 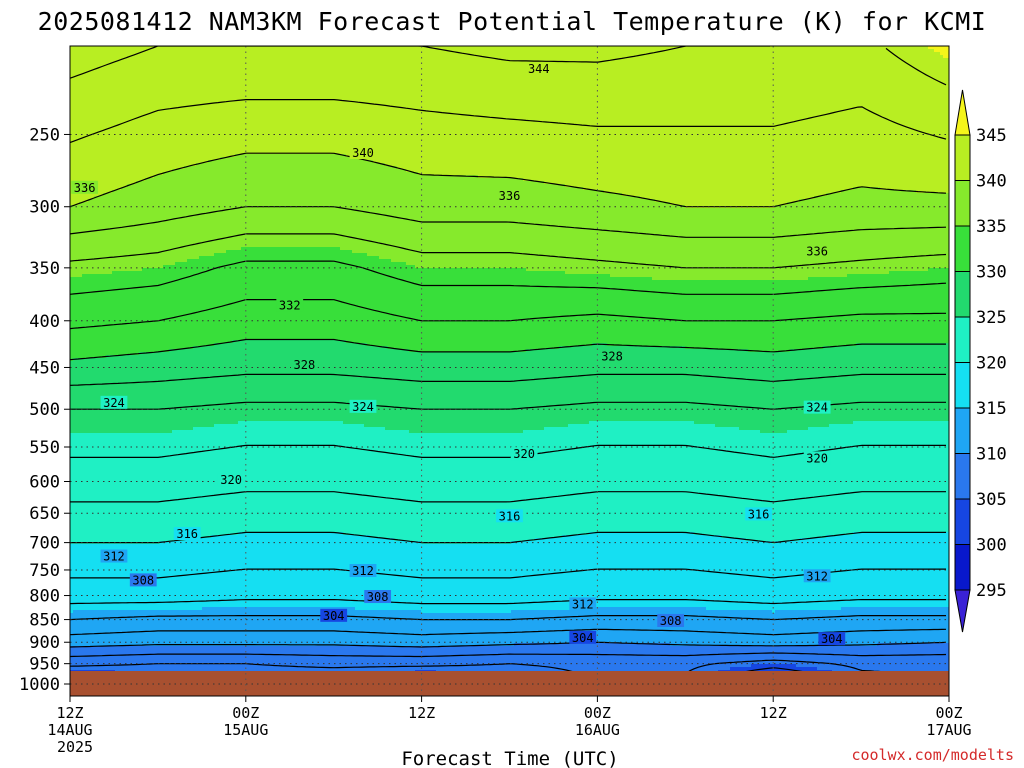 I want to click on contour-label: 324, so click(x=363, y=407).